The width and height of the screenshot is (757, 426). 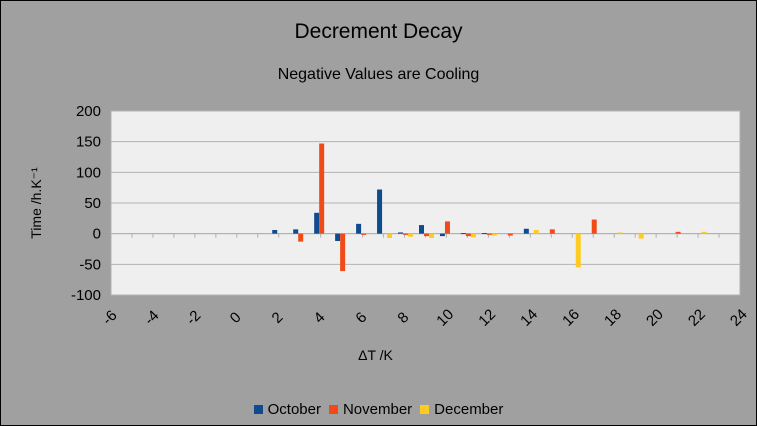 I want to click on x-tick-label: 22, so click(x=697, y=318).